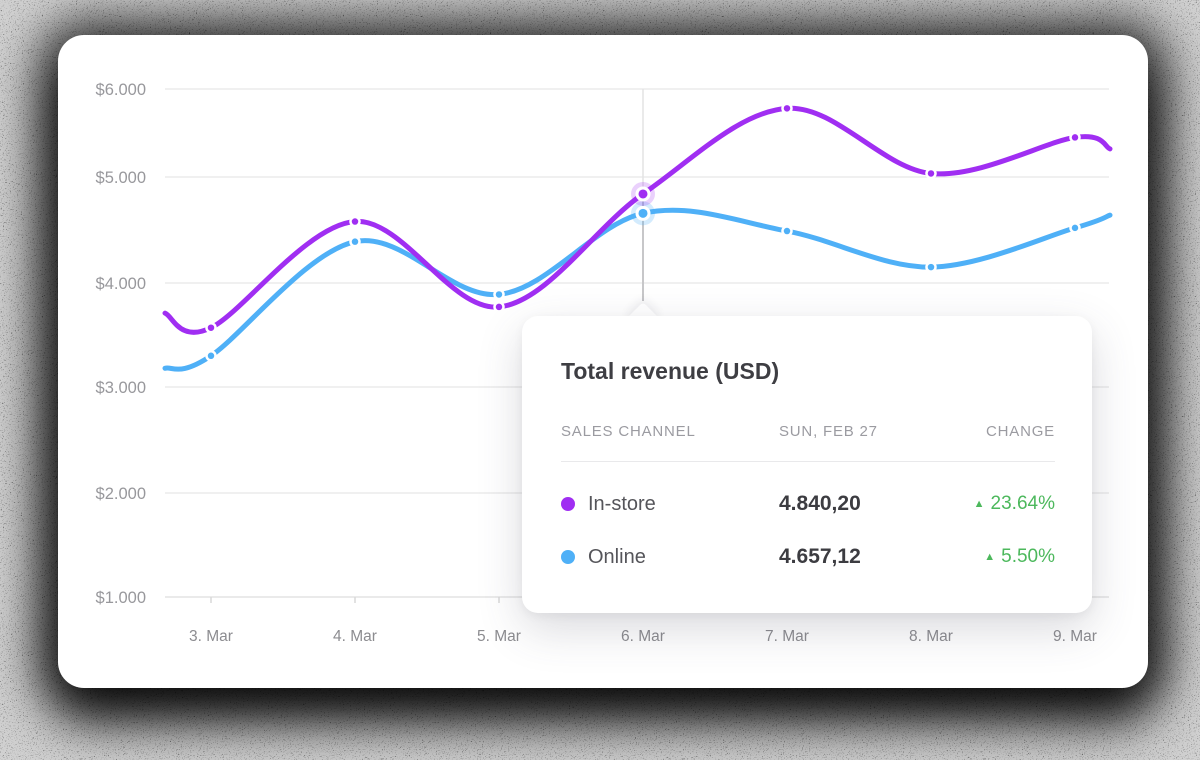 This screenshot has height=760, width=1200. Describe the element at coordinates (820, 503) in the screenshot. I see `revenue-value: 4.840,20` at that location.